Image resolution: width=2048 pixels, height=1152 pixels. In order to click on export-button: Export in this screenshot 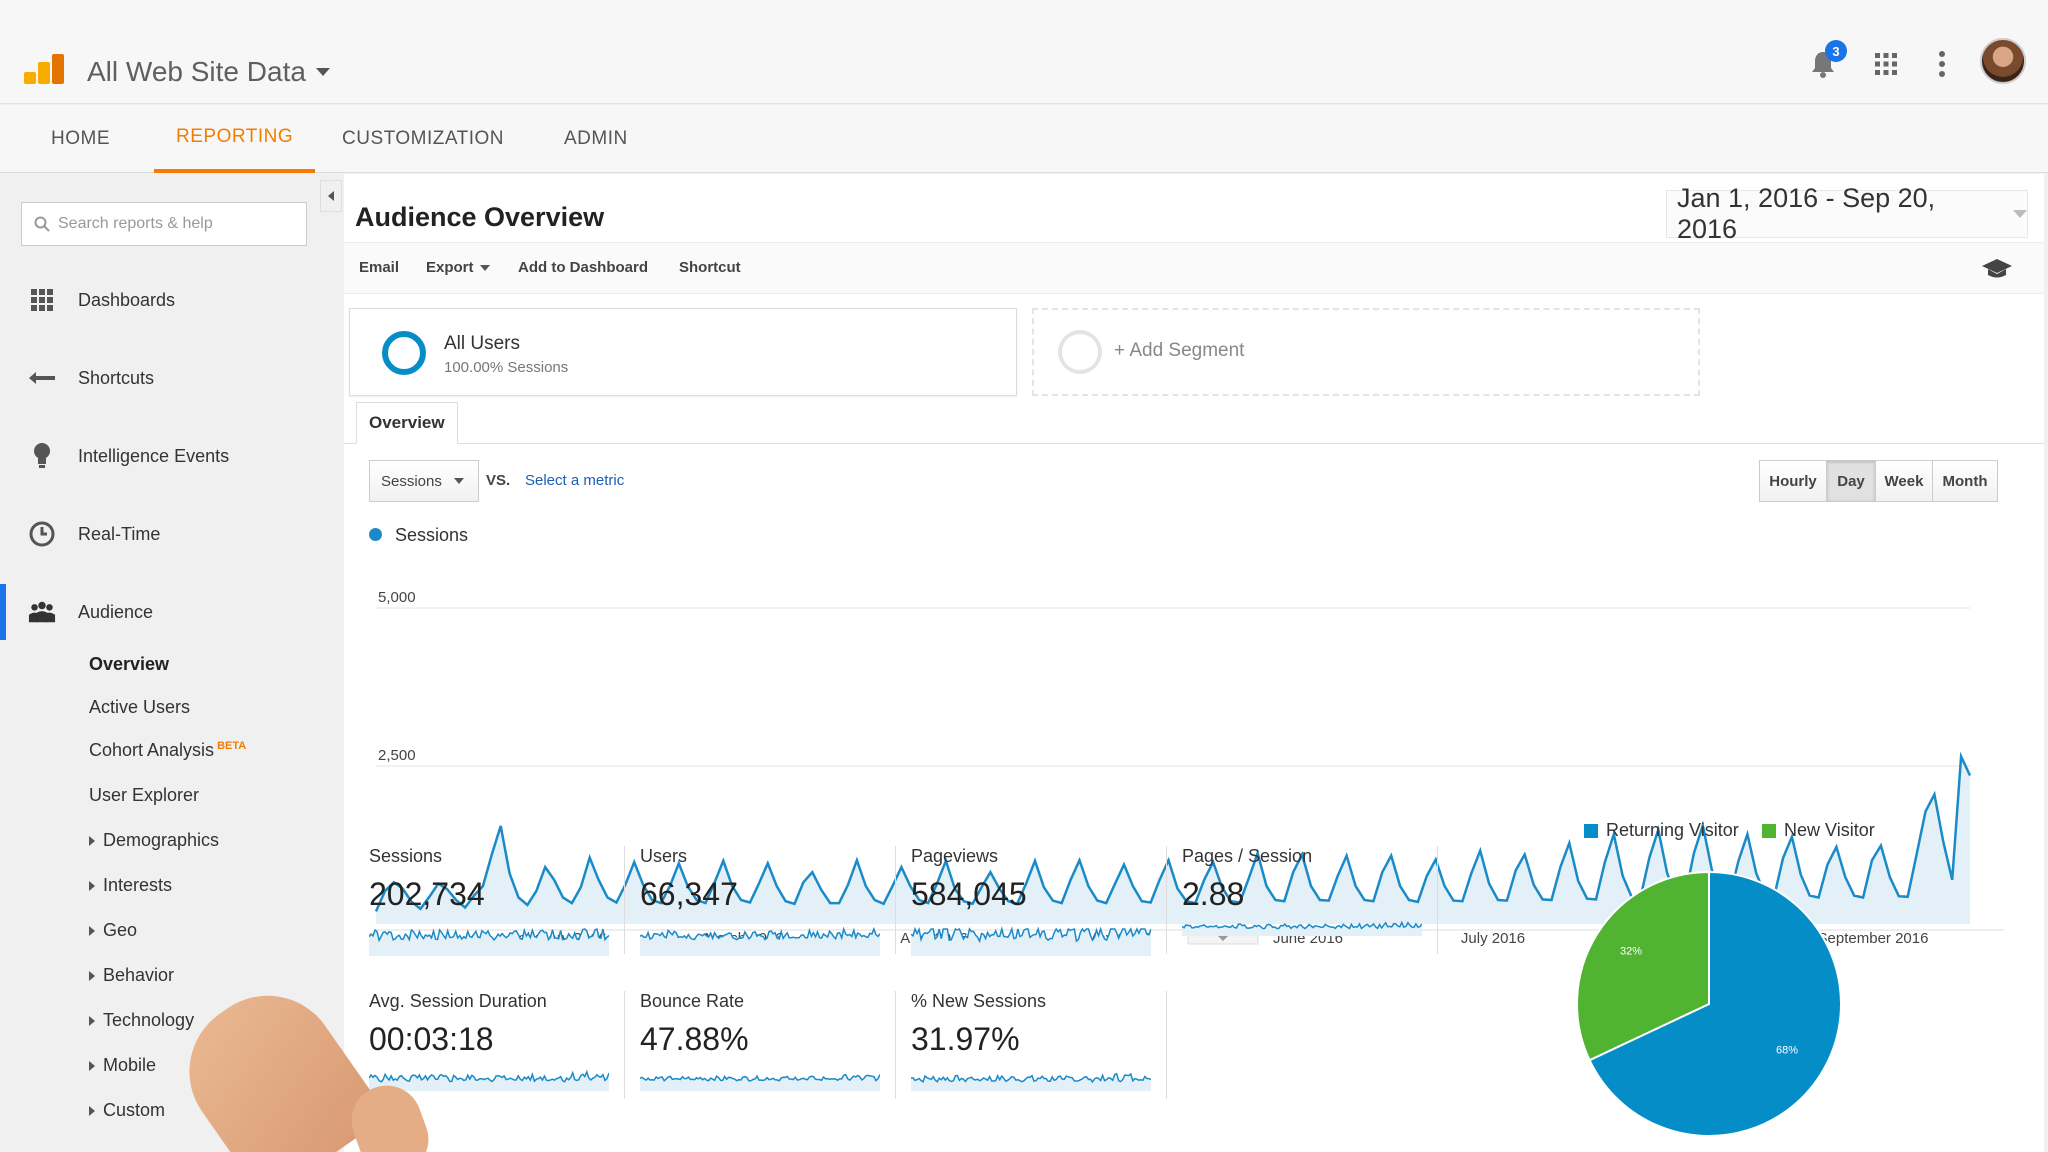, I will do `click(458, 267)`.